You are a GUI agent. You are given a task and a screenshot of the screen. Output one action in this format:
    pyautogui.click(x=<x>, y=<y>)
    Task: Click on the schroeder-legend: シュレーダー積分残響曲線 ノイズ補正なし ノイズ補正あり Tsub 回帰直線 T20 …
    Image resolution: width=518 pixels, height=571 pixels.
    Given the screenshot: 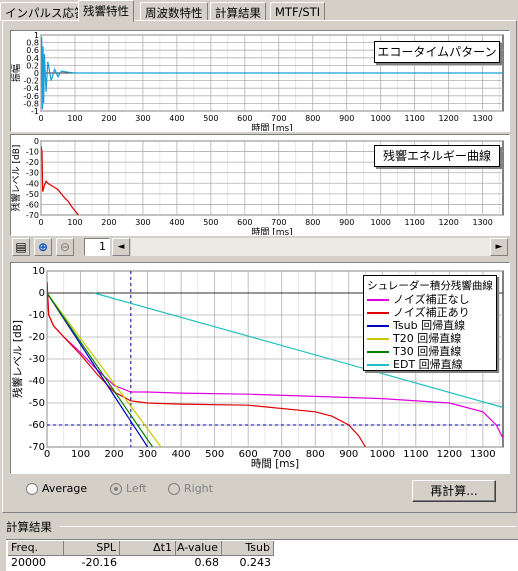 What is the action you would take?
    pyautogui.click(x=430, y=323)
    